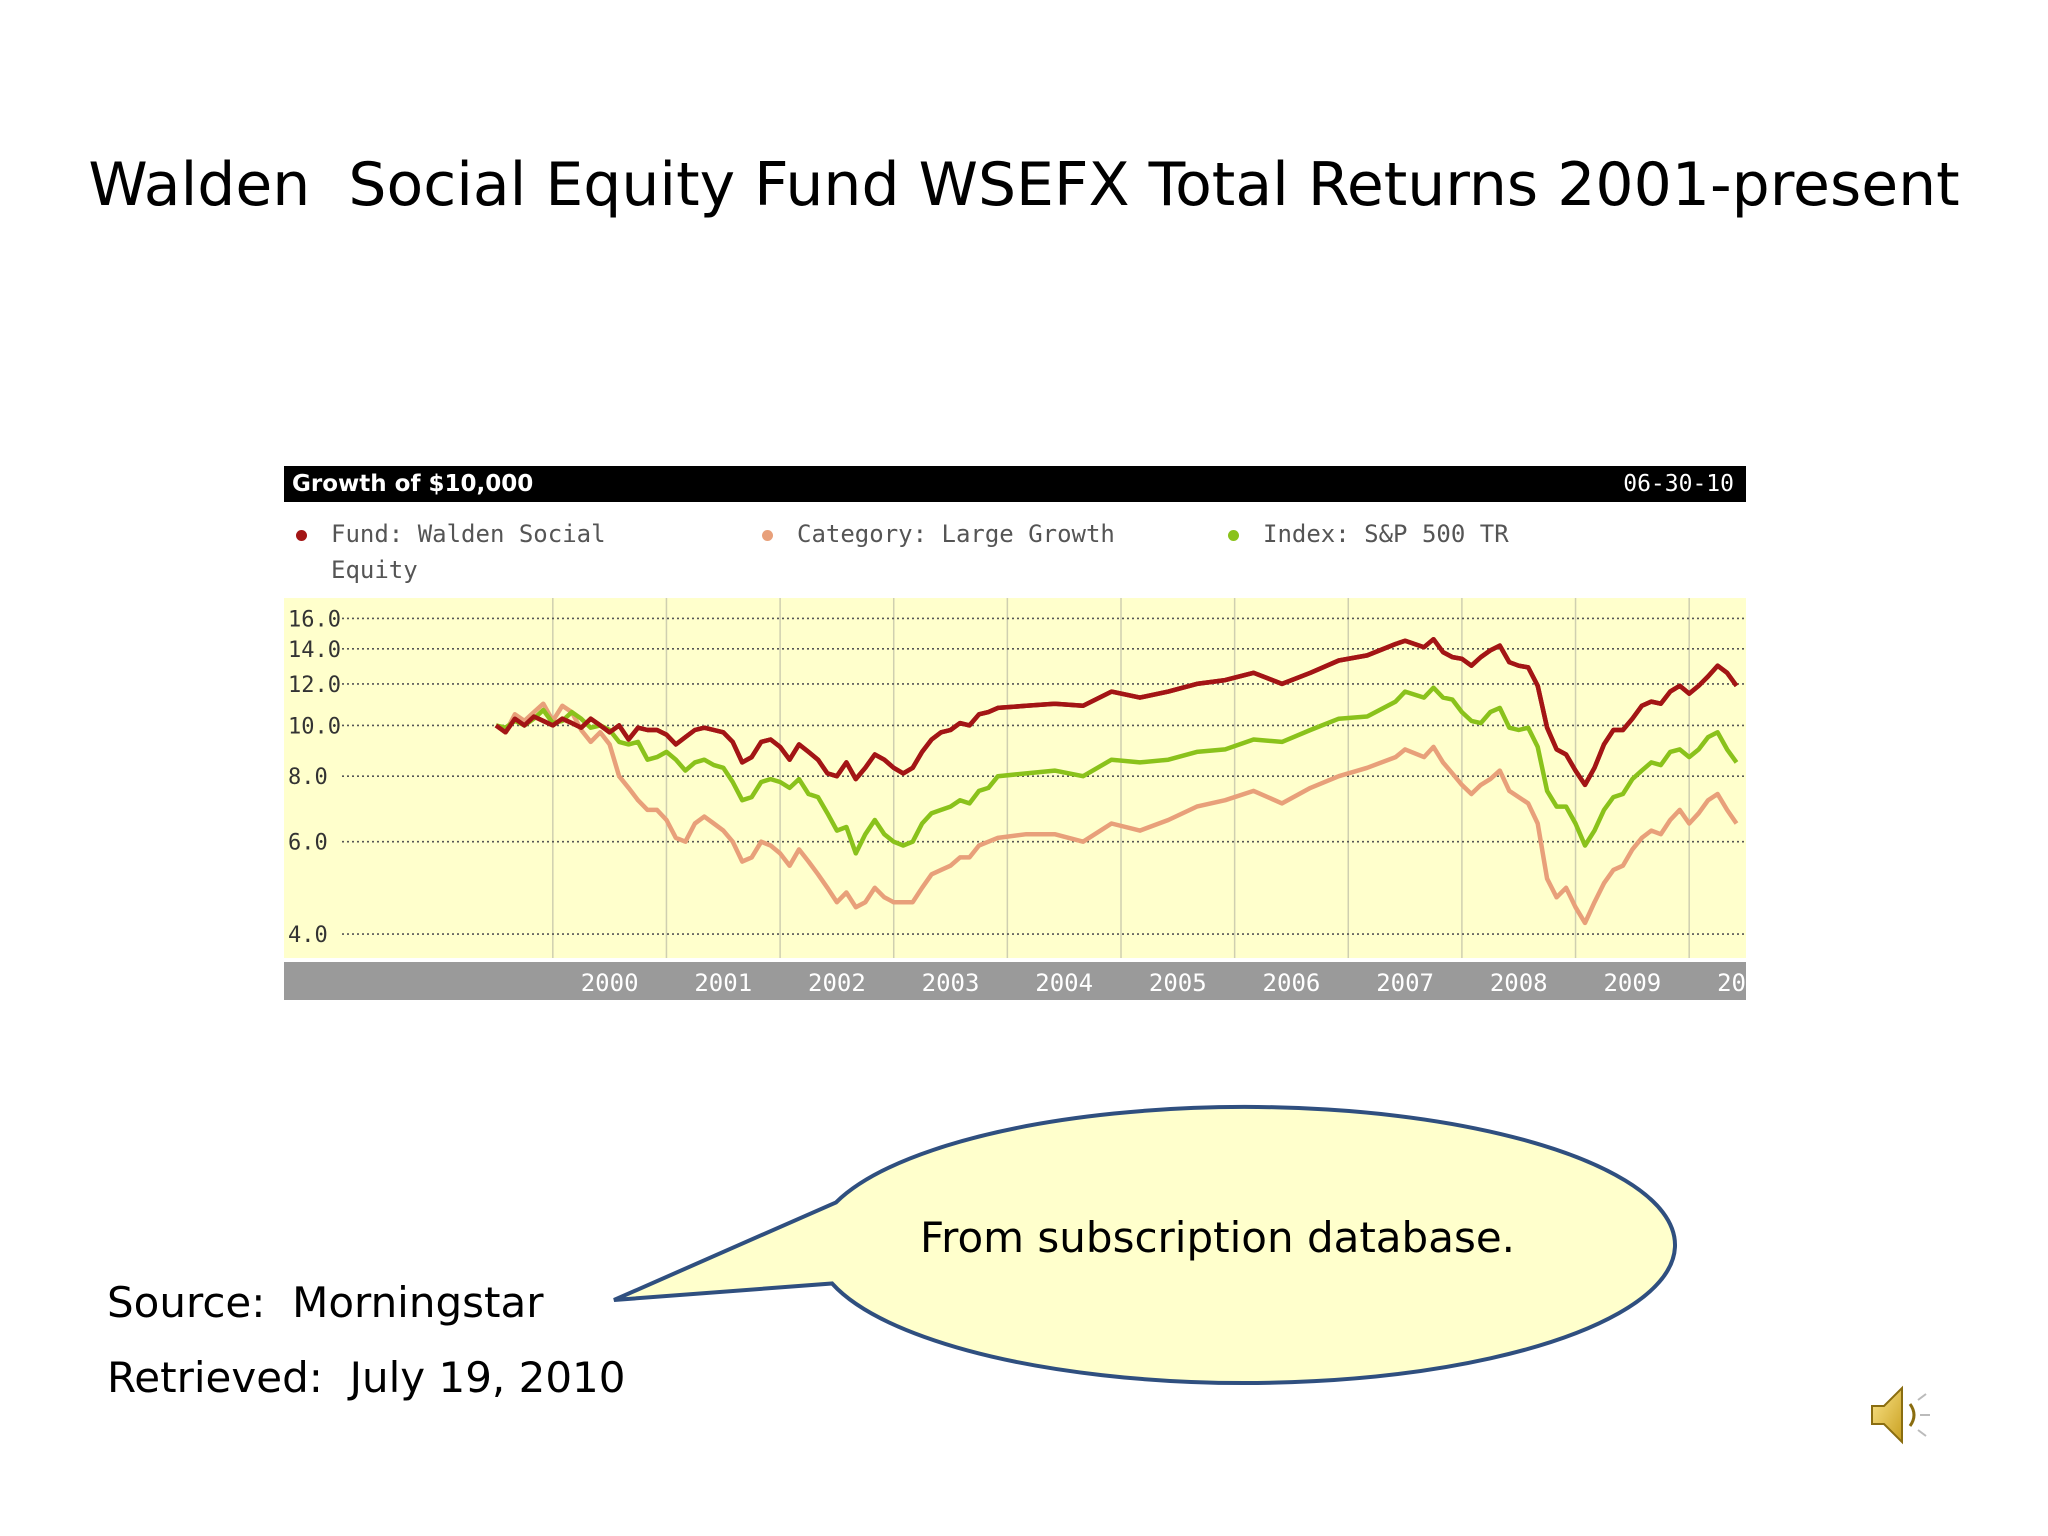  Describe the element at coordinates (308, 843) in the screenshot. I see `y-tick-label: 6.0` at that location.